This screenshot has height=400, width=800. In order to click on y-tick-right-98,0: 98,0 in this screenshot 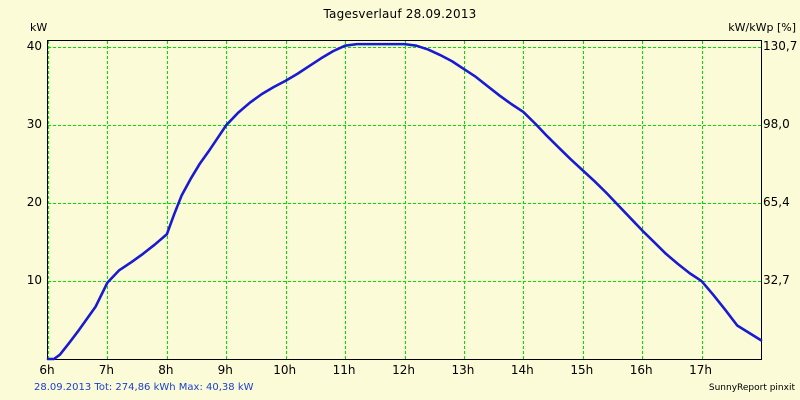, I will do `click(776, 124)`.